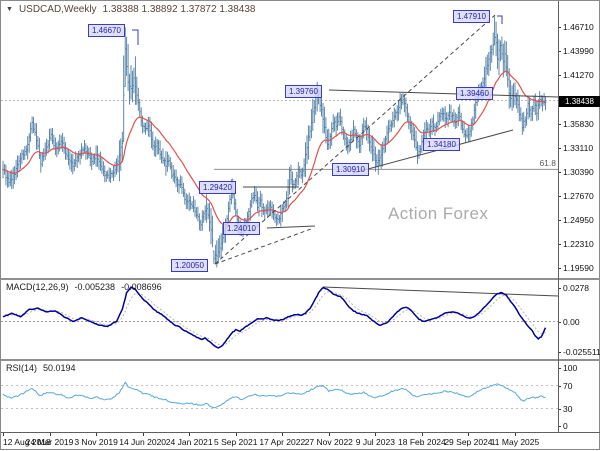 The height and width of the screenshot is (451, 600). I want to click on fib-level-label: 61.8, so click(547, 163).